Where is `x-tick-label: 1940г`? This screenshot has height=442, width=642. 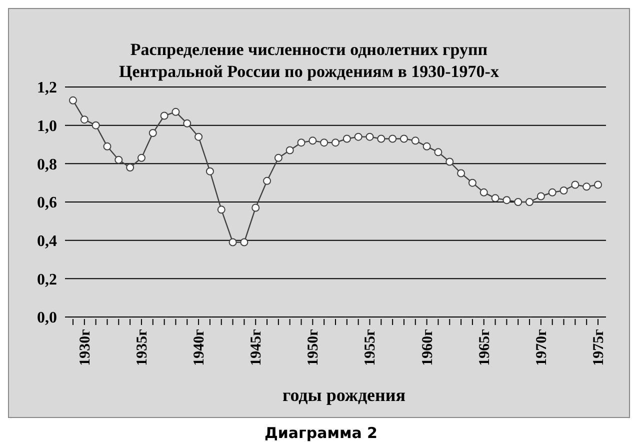 x-tick-label: 1940г is located at coordinates (200, 347).